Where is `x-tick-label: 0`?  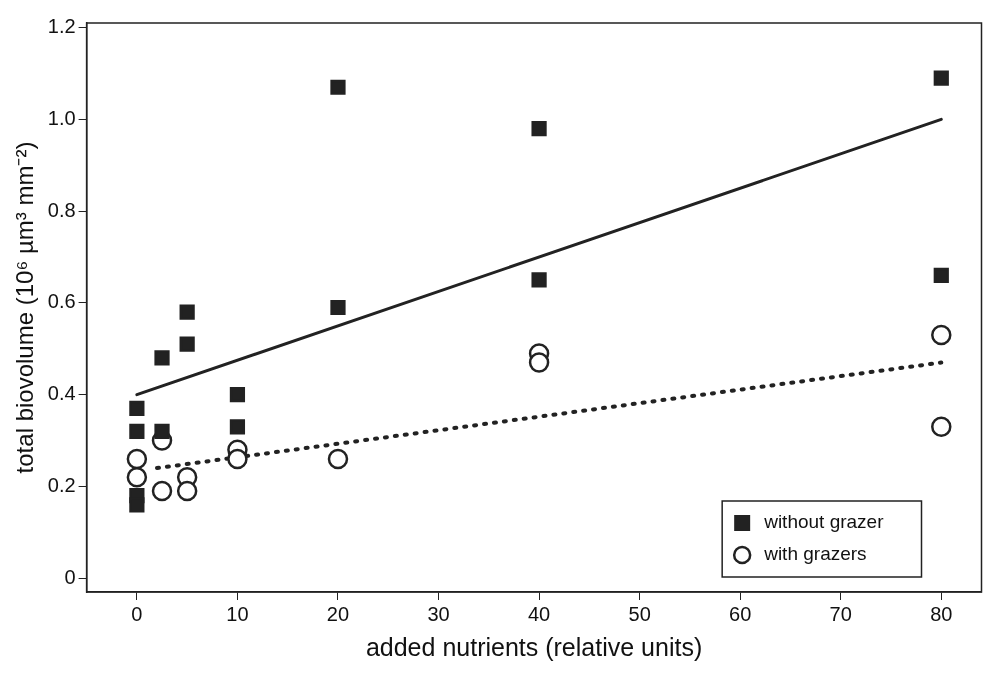
x-tick-label: 0 is located at coordinates (137, 613).